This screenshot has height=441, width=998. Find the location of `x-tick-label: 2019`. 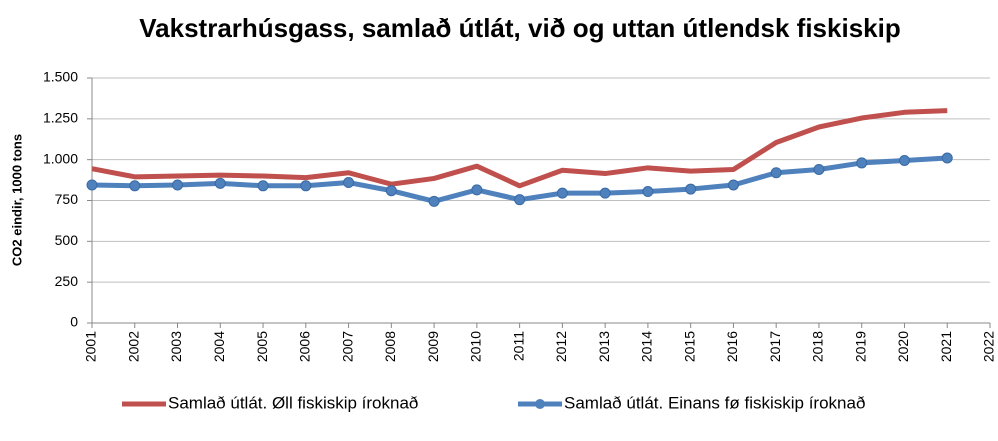

x-tick-label: 2019 is located at coordinates (860, 346).